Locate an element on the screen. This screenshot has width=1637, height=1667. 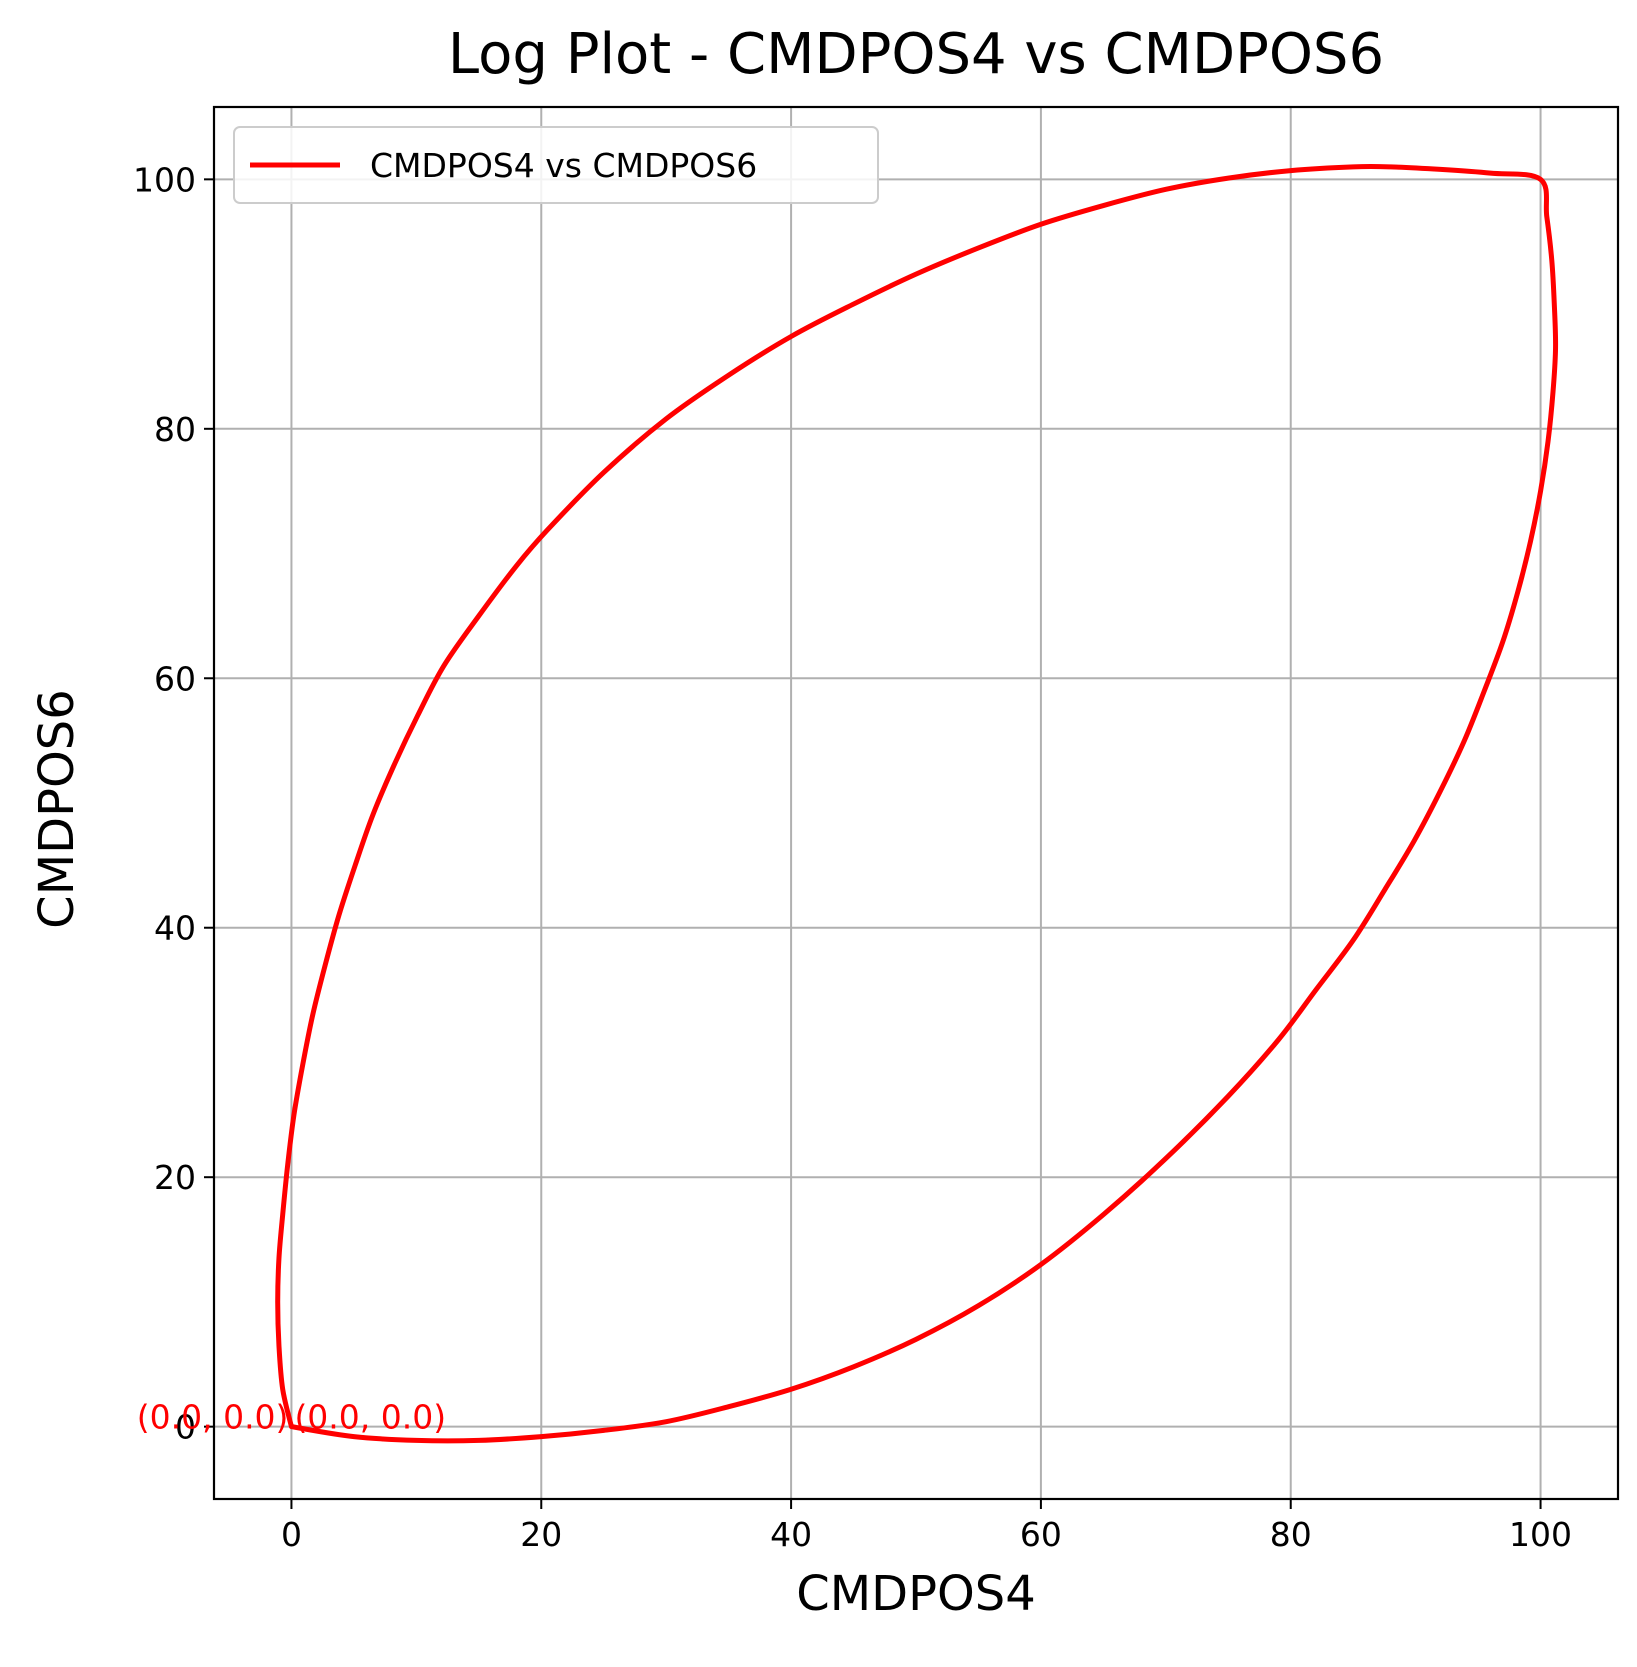
y-tick-label: 20 is located at coordinates (175, 1177).